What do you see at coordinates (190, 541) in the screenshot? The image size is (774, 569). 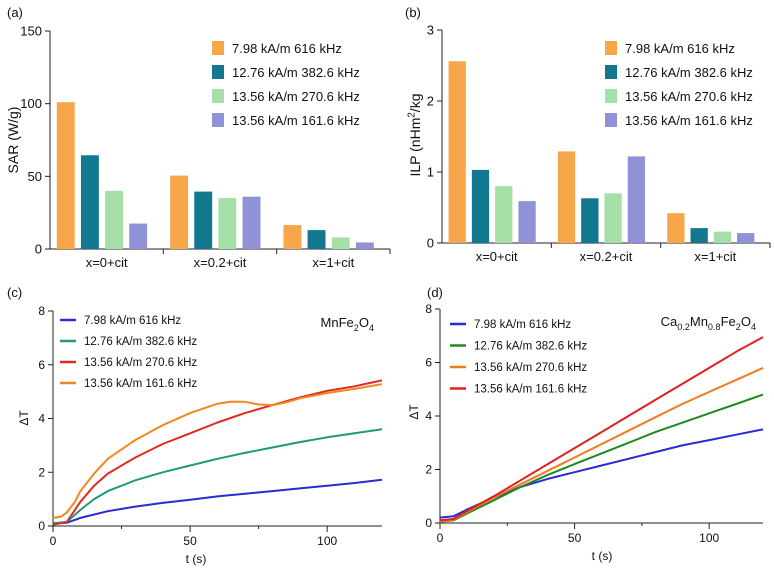 I see `x-tick-label: 50` at bounding box center [190, 541].